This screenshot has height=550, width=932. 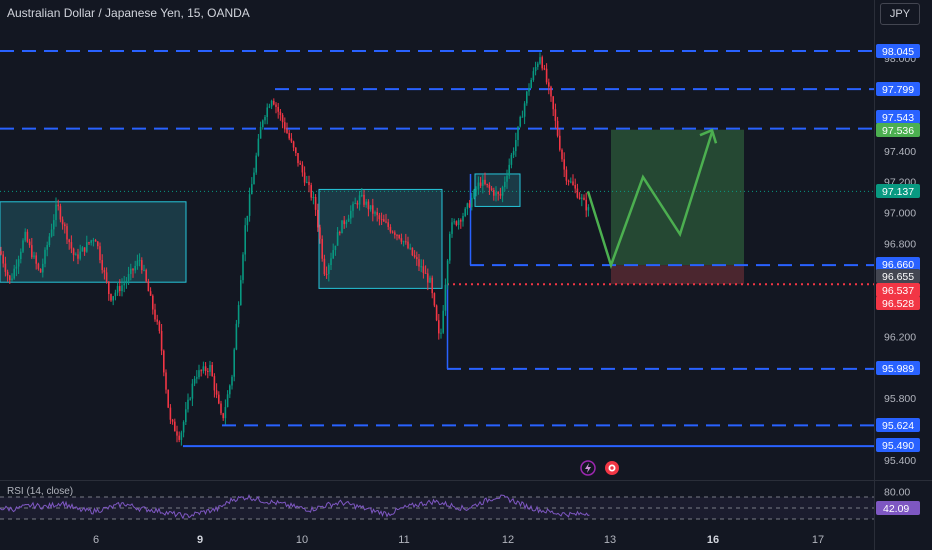 What do you see at coordinates (900, 152) in the screenshot?
I see `price-axis-tick: 97.400` at bounding box center [900, 152].